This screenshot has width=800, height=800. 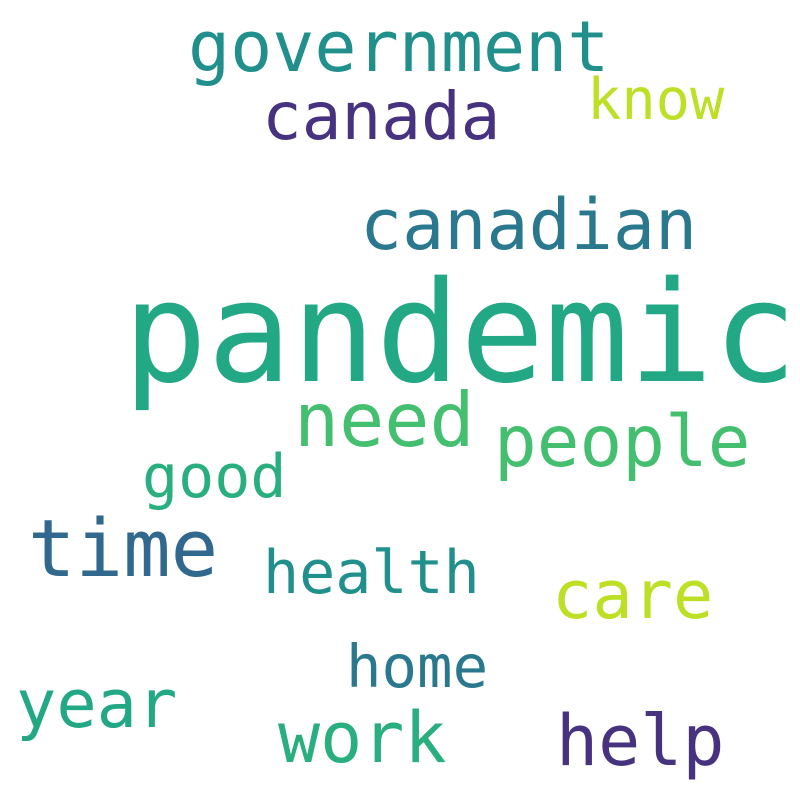 I want to click on word-home: home, so click(x=417, y=666).